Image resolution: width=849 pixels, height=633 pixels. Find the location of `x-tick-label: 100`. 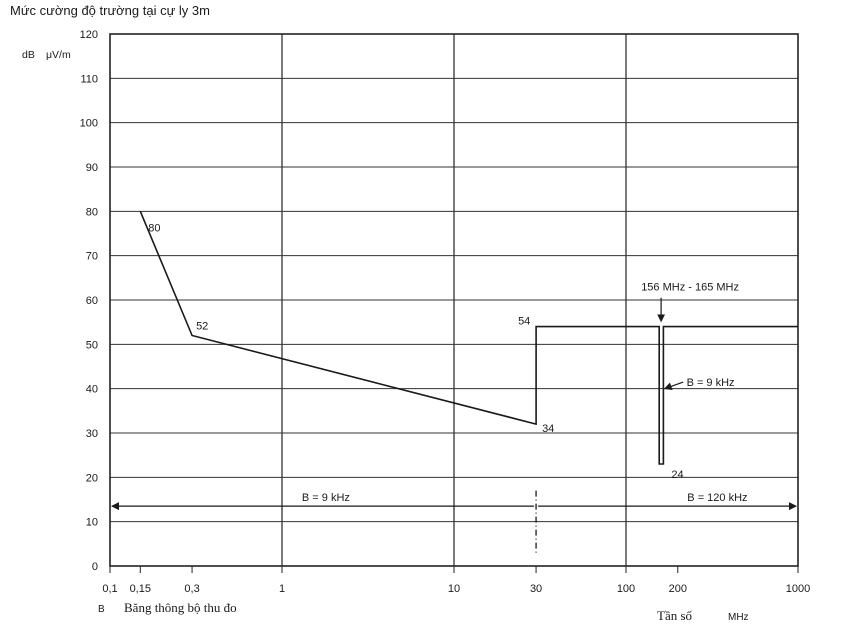

x-tick-label: 100 is located at coordinates (626, 589).